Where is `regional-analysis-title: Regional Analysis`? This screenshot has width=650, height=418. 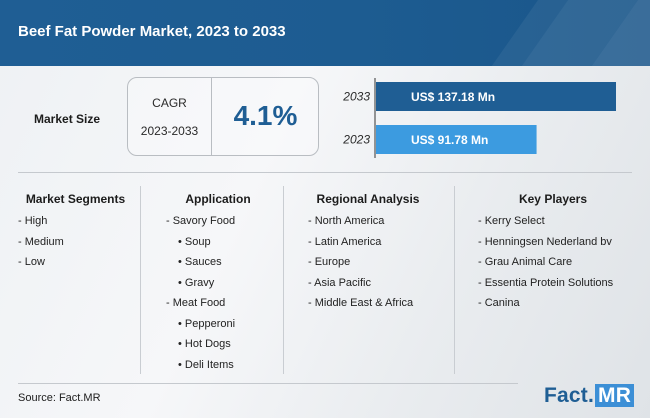
regional-analysis-title: Regional Analysis is located at coordinates (368, 199).